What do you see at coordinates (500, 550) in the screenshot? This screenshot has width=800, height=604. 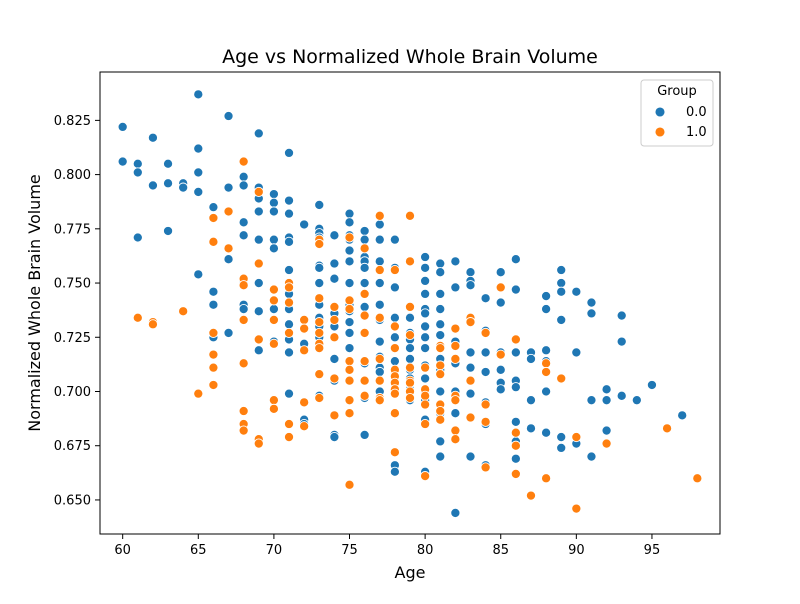 I see `x-tick-label: 85` at bounding box center [500, 550].